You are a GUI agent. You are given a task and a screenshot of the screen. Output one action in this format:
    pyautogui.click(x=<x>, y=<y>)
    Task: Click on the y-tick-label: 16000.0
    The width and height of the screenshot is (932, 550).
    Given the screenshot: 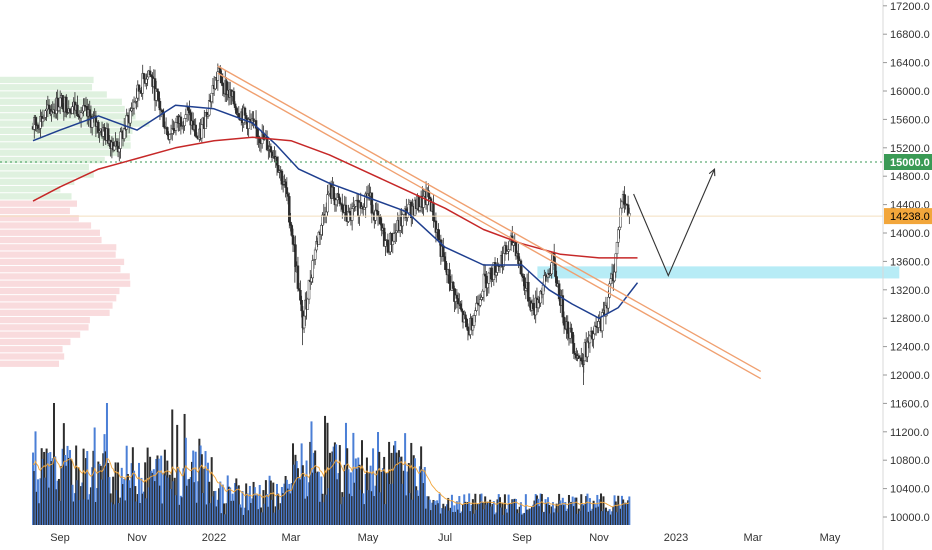 What is the action you would take?
    pyautogui.click(x=910, y=92)
    